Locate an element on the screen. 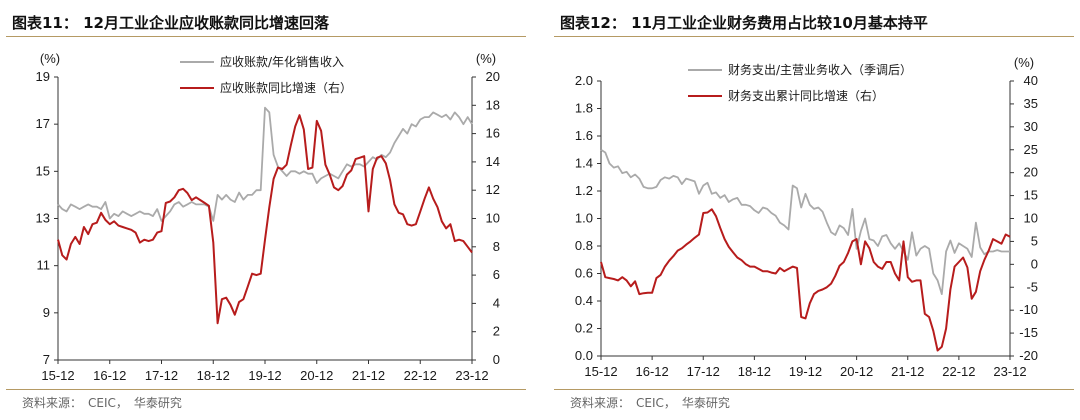  right-tick-label: -5 is located at coordinates (1032, 286).